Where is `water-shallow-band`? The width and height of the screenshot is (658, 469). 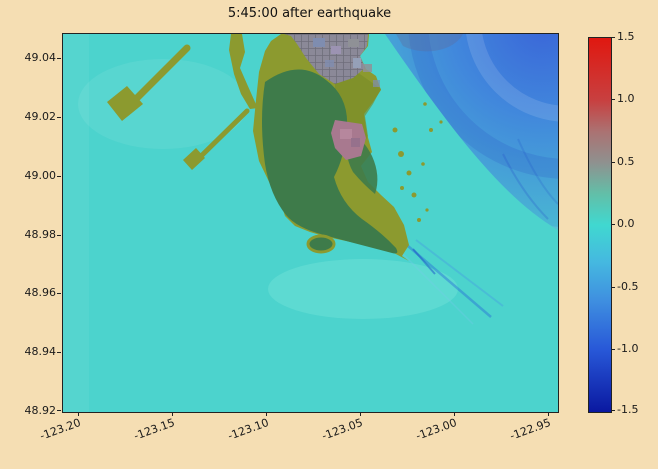
water-shallow-band is located at coordinates (76, 223).